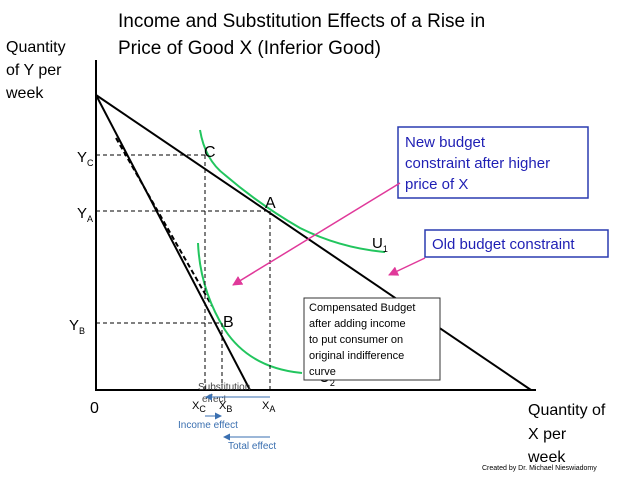 This screenshot has height=479, width=638. What do you see at coordinates (34, 70) in the screenshot?
I see `y-axis-label: of Y per` at bounding box center [34, 70].